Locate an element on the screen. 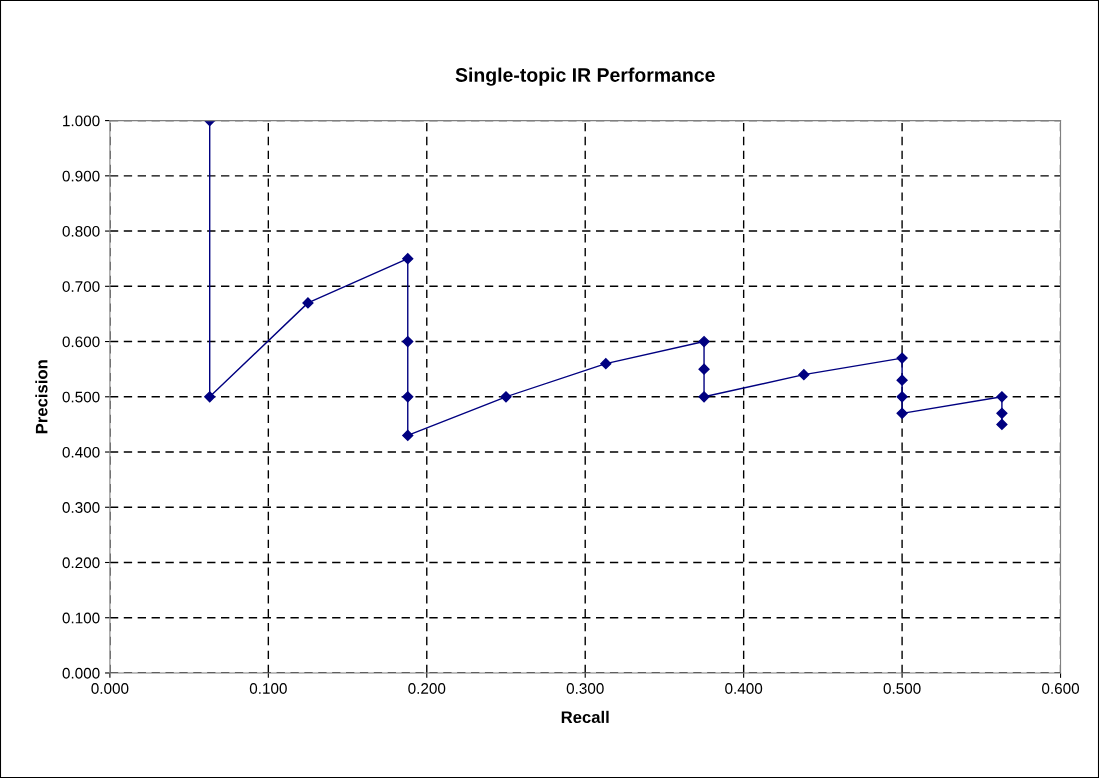  x-tick-label: 0.400 is located at coordinates (744, 688).